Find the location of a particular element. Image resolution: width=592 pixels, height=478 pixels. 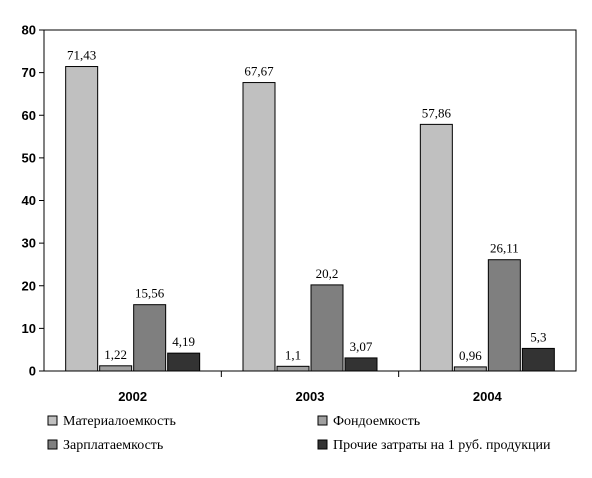

data-label: 15,56 is located at coordinates (150, 293).